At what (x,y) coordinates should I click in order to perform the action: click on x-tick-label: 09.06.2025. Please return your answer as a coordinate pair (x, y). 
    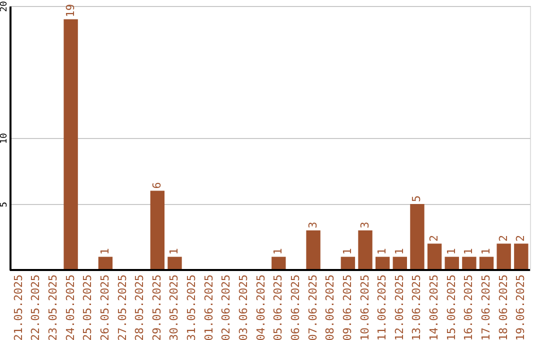
    Looking at the image, I should click on (347, 307).